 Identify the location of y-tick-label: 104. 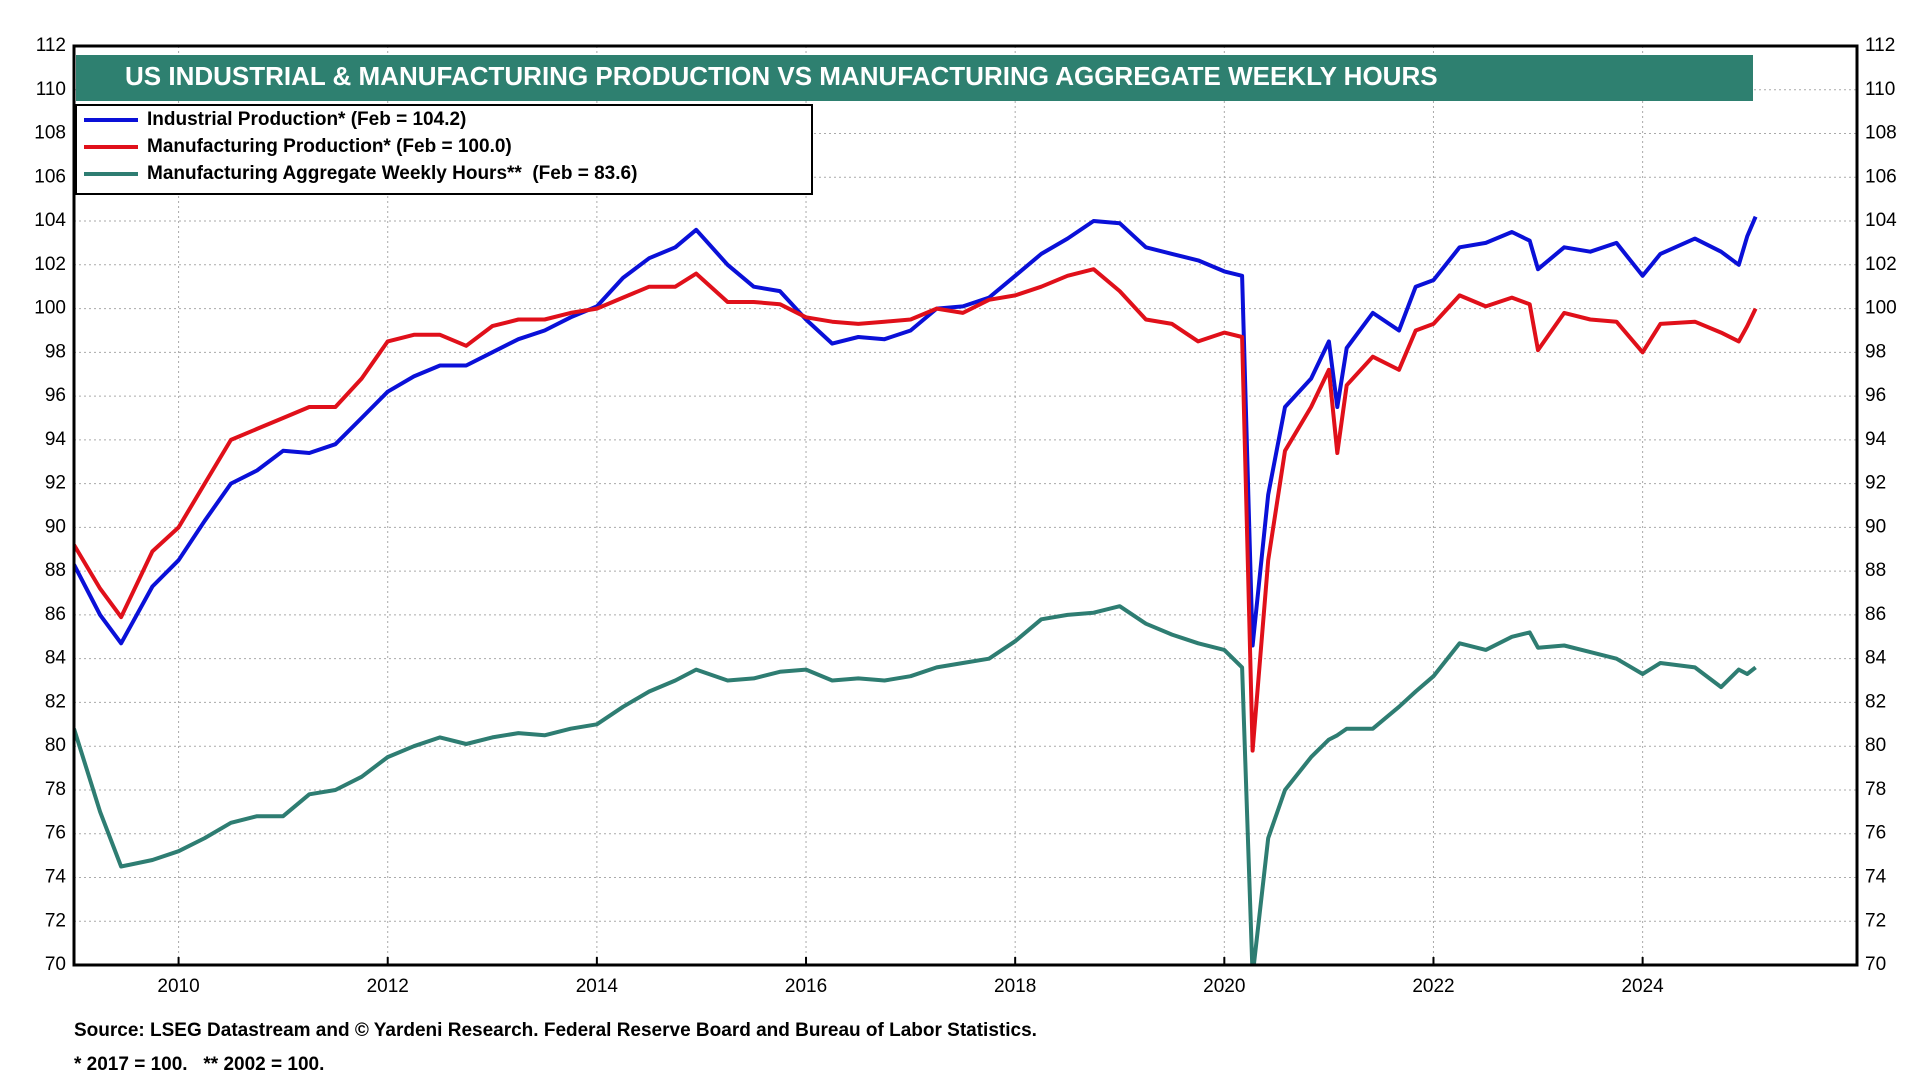
(50, 220).